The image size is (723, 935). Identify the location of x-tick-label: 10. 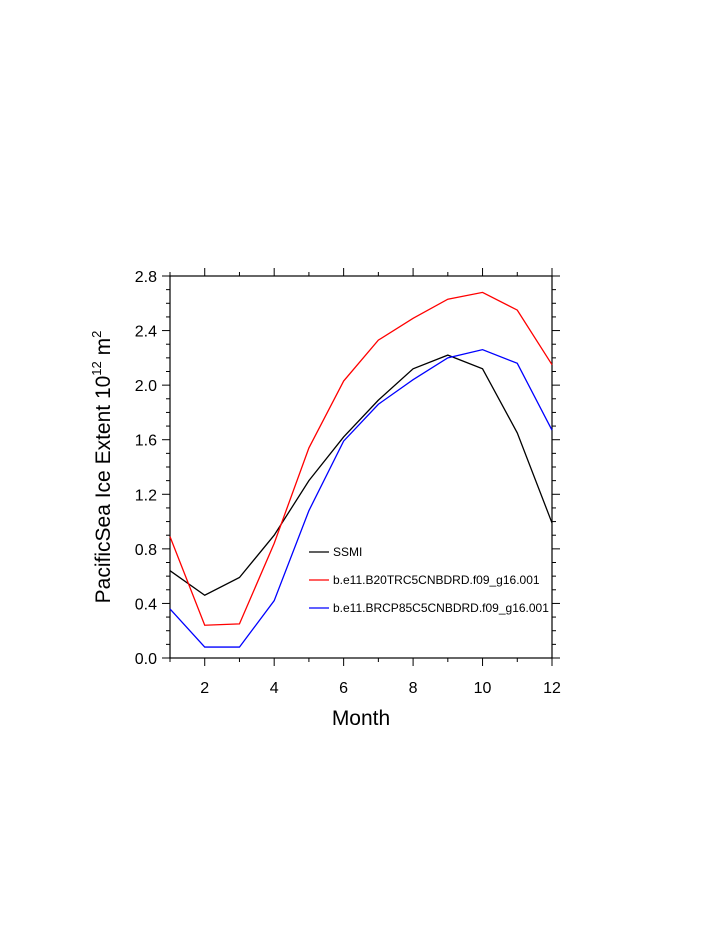
(483, 688).